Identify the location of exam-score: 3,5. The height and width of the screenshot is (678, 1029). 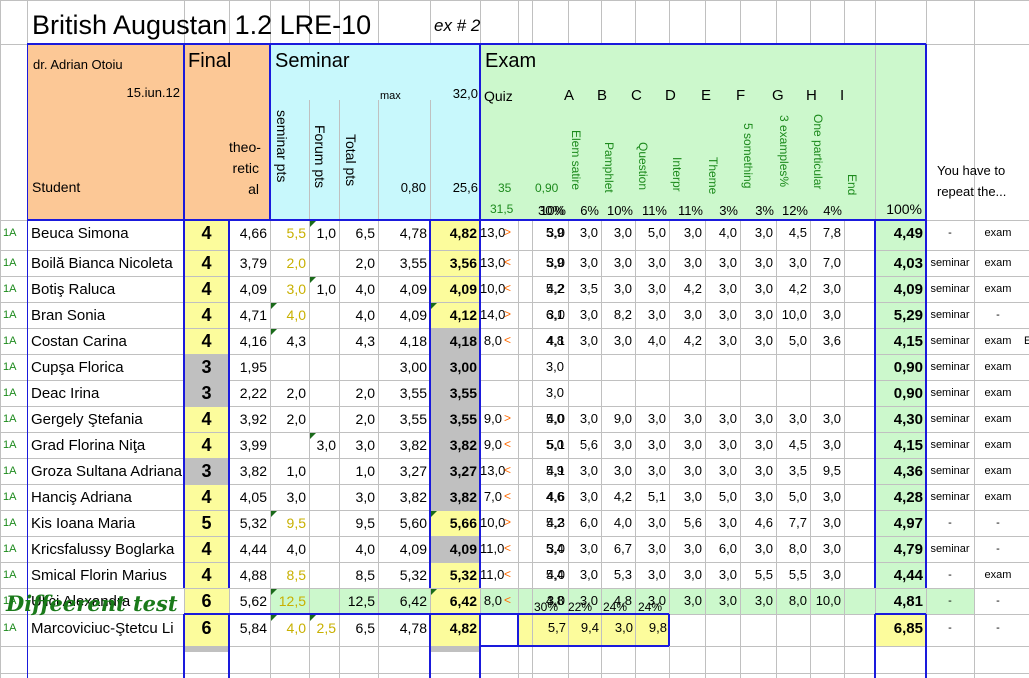
(588, 288).